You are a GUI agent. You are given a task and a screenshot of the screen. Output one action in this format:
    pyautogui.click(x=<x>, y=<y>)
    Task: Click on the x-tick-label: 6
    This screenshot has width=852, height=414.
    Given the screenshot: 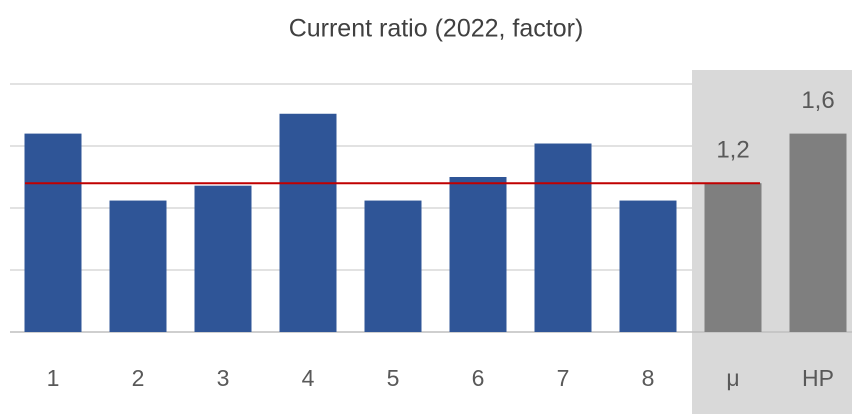 What is the action you would take?
    pyautogui.click(x=478, y=378)
    